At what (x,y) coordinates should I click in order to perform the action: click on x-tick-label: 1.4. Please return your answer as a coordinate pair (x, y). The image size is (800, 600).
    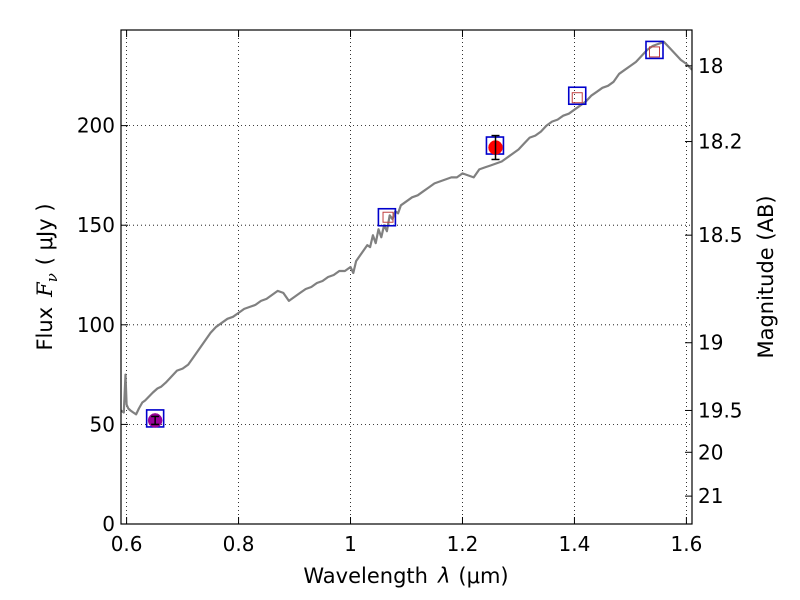
    Looking at the image, I should click on (575, 544).